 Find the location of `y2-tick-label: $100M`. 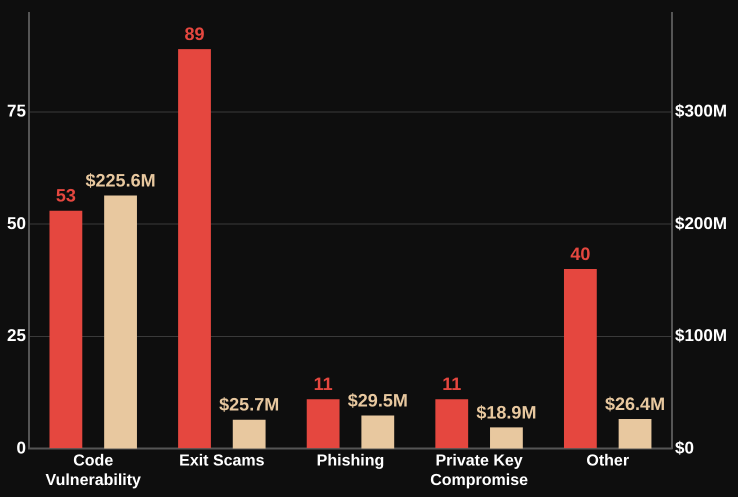

y2-tick-label: $100M is located at coordinates (701, 336).